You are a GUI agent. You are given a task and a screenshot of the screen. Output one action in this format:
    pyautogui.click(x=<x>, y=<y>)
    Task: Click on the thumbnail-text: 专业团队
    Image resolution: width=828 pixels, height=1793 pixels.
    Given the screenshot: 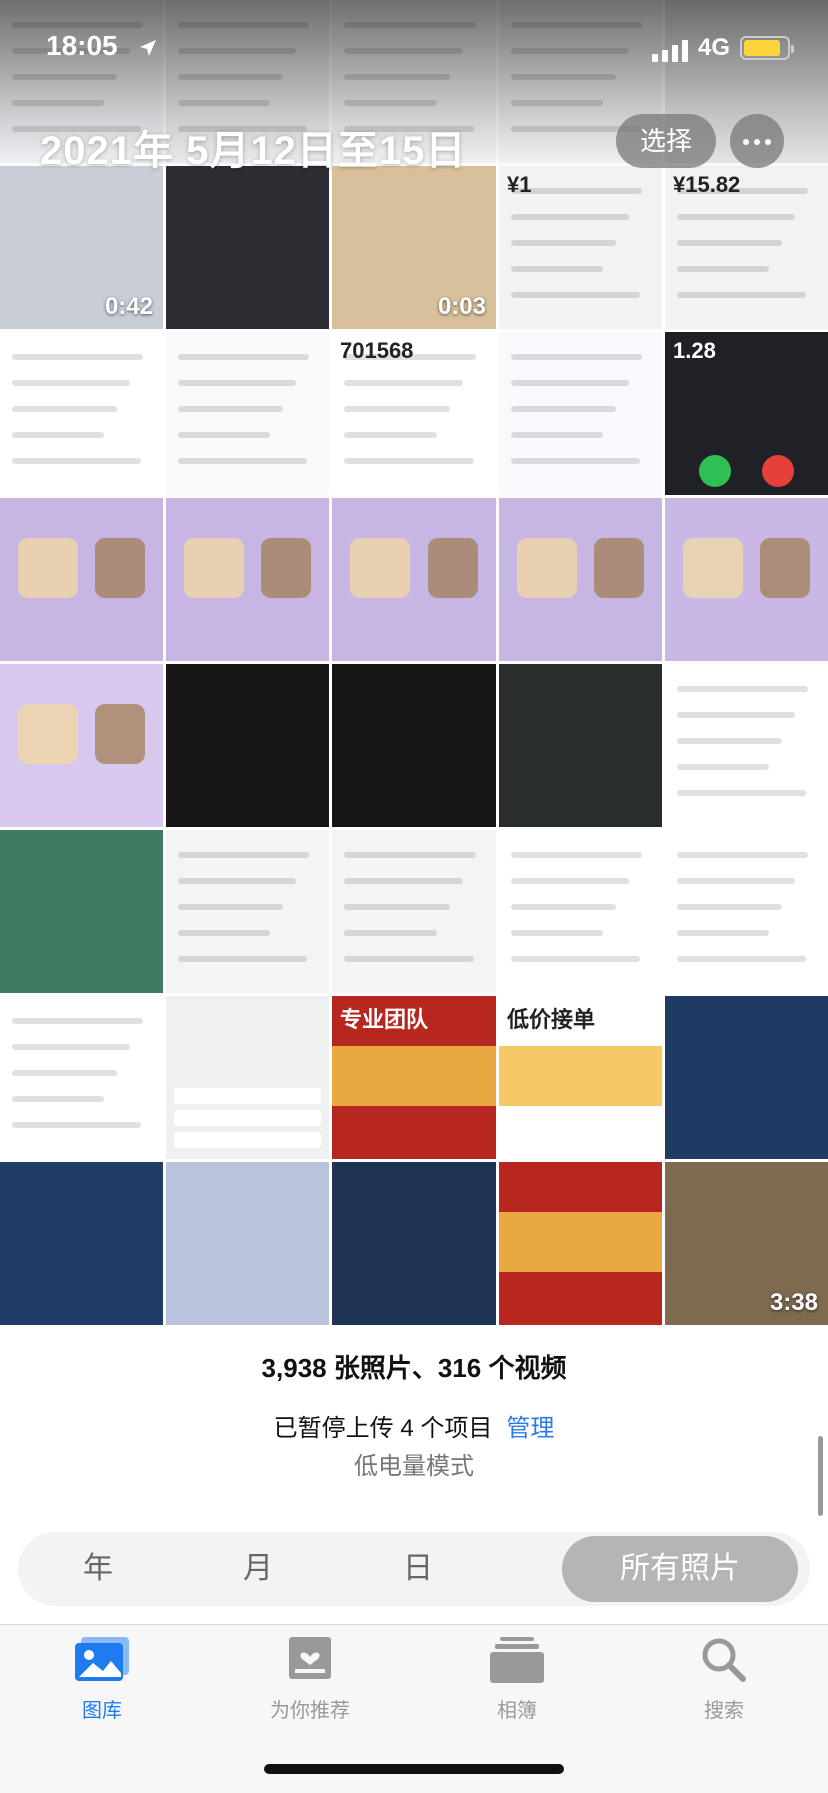 What is the action you would take?
    pyautogui.click(x=384, y=1019)
    